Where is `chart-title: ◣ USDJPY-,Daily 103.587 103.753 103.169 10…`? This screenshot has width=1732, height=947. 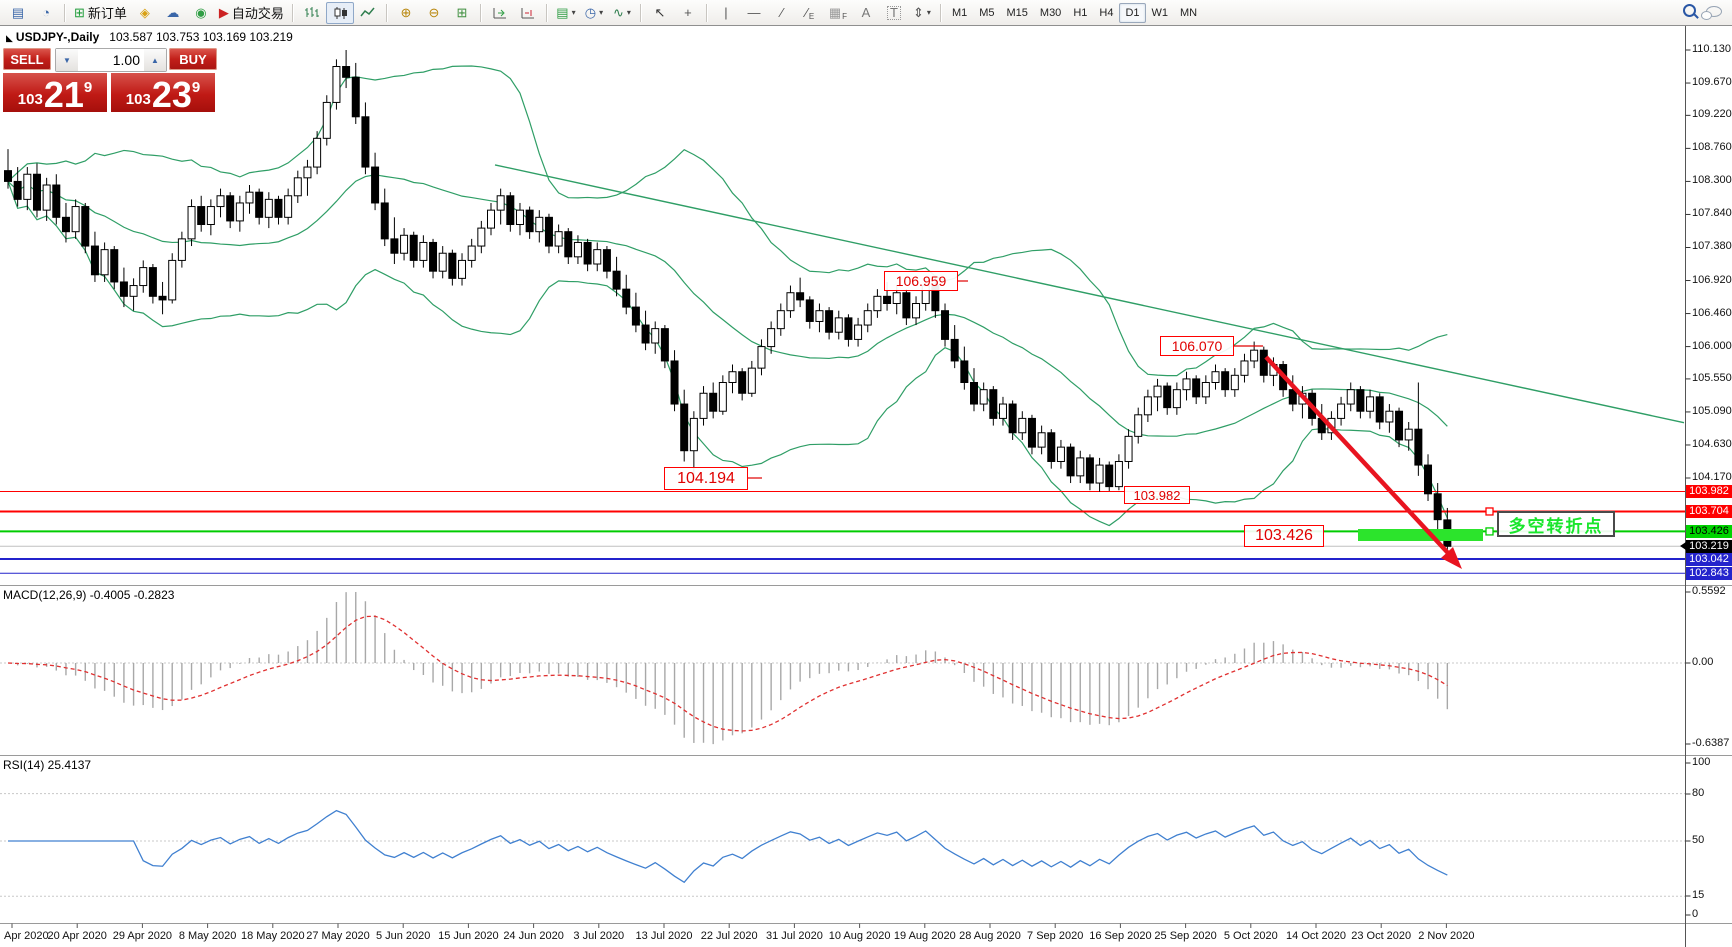 chart-title: ◣ USDJPY-,Daily 103.587 103.753 103.169 10… is located at coordinates (149, 37).